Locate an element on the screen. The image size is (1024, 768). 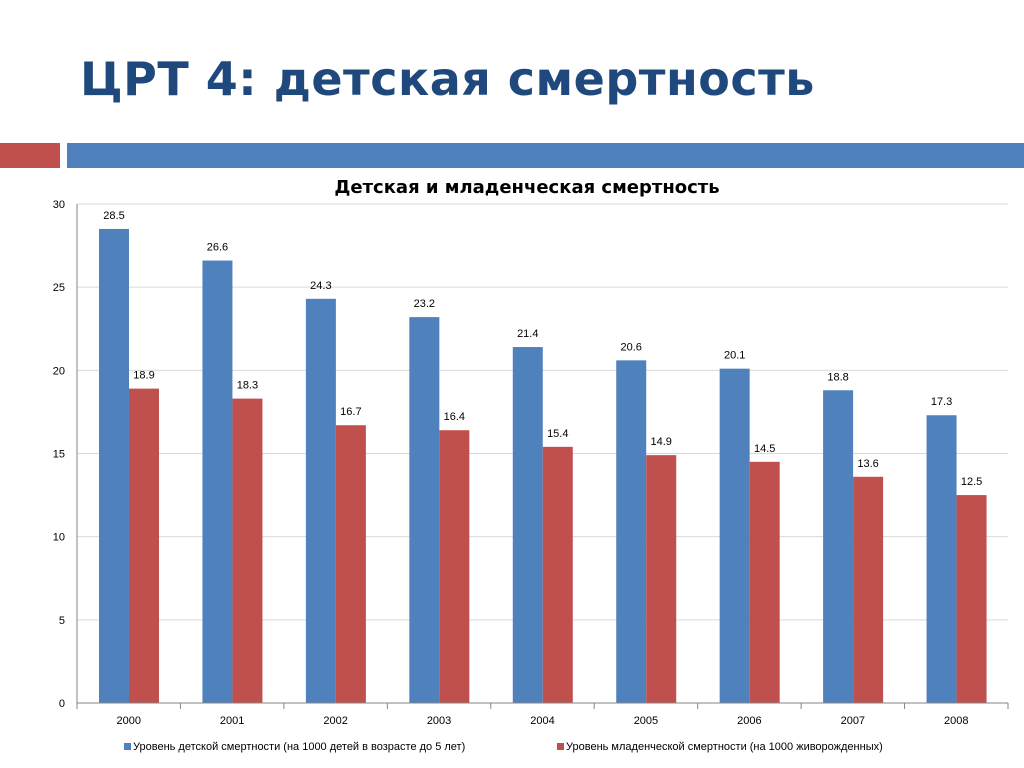
data-label: 13.6 is located at coordinates (867, 464).